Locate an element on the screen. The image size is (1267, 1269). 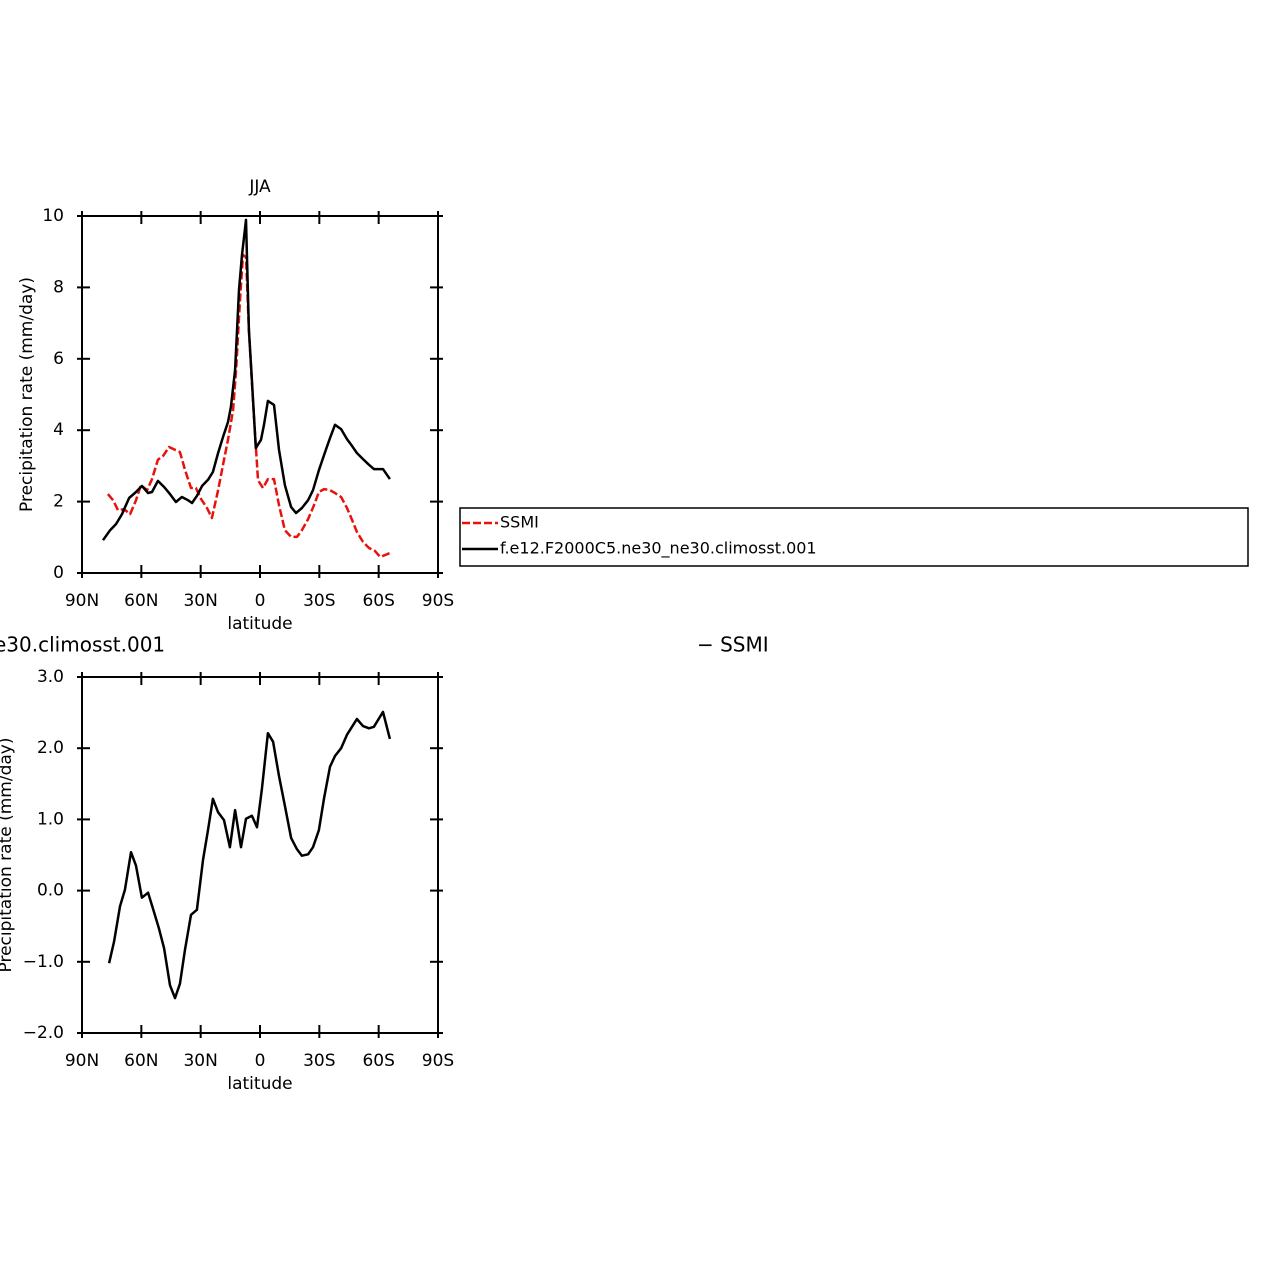
chart-title: e30.climosst.001 is located at coordinates (82, 645).